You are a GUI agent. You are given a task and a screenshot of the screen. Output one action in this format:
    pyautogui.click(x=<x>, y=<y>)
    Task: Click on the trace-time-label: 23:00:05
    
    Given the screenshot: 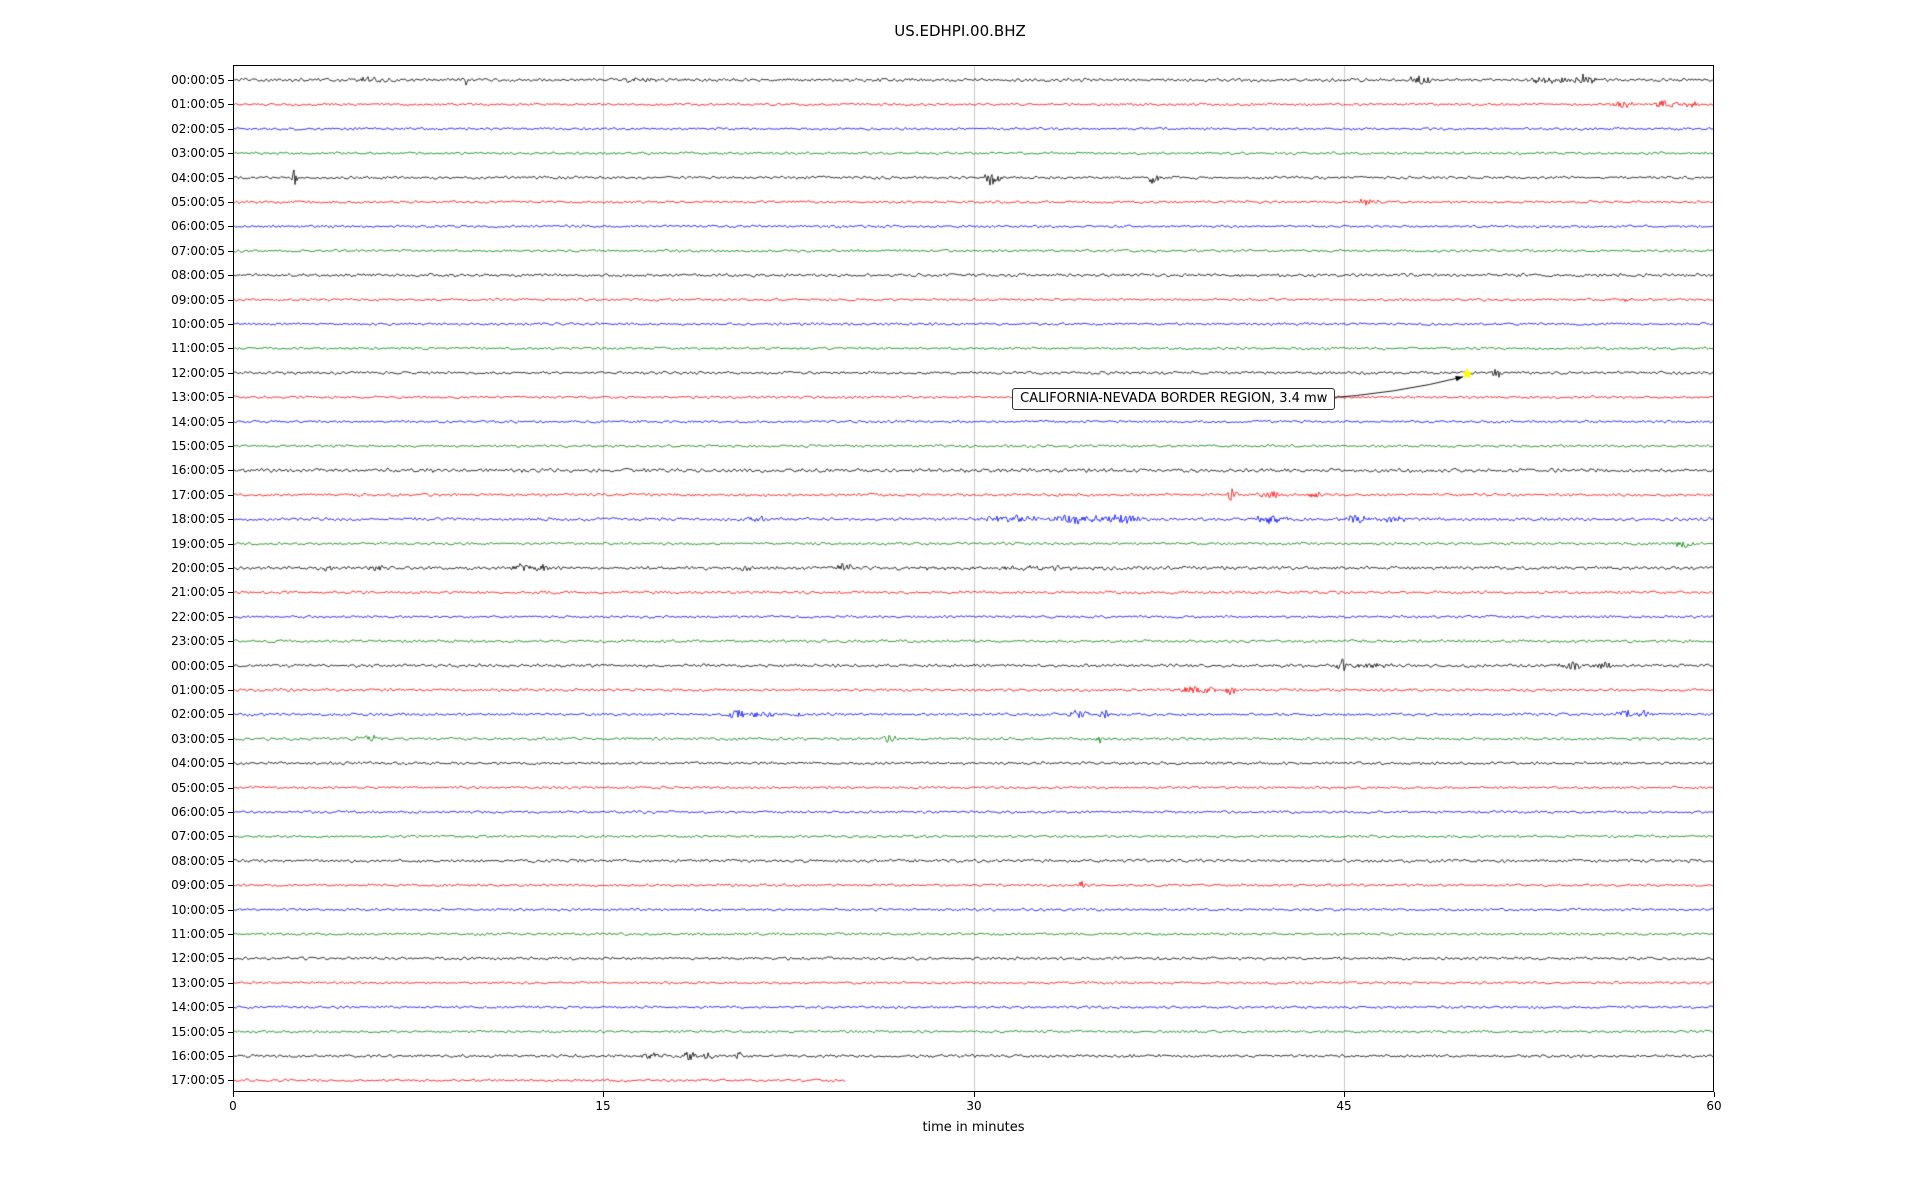 What is the action you would take?
    pyautogui.click(x=198, y=641)
    